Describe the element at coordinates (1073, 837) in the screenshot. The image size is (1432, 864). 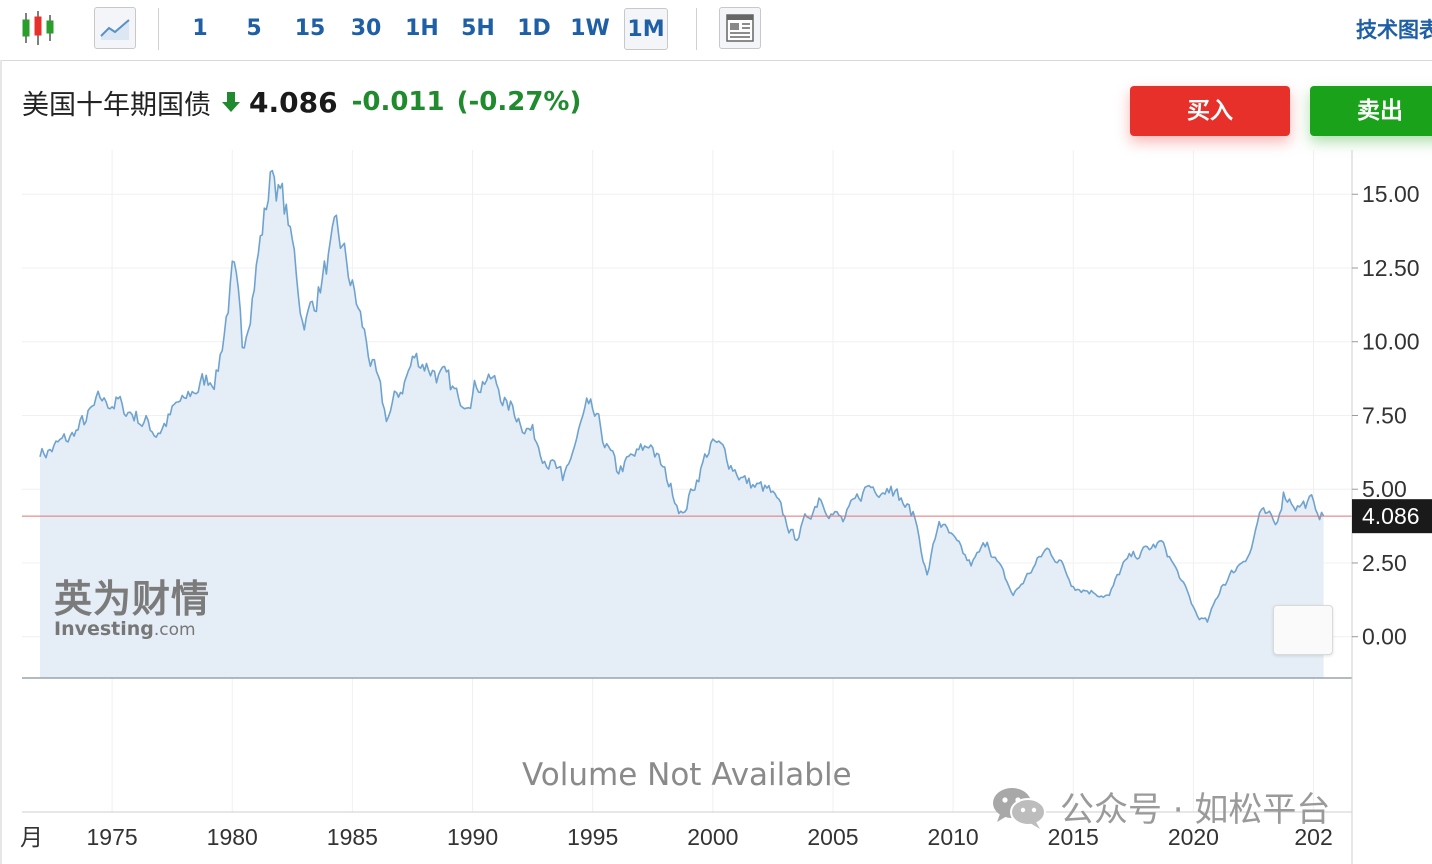
I see `x-tick-label: 2015` at that location.